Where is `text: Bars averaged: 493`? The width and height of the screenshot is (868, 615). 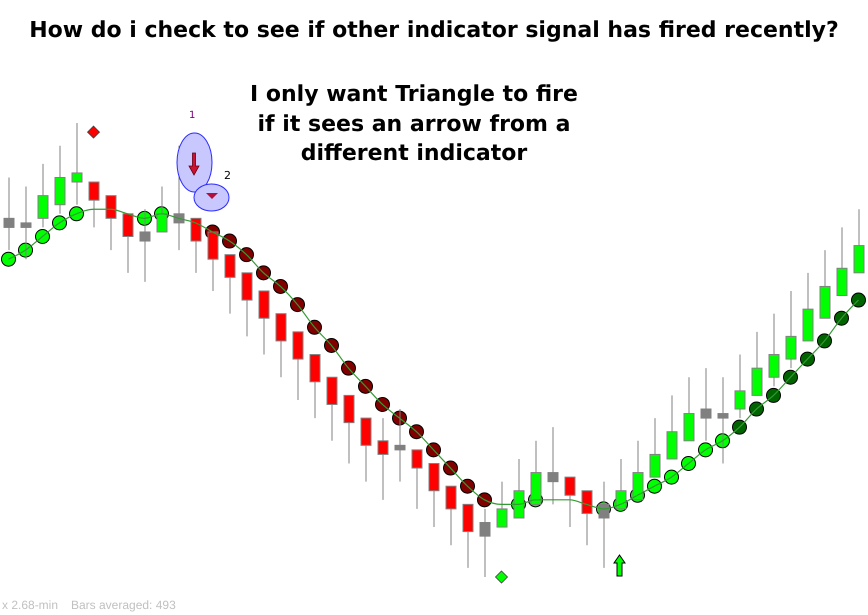 text: Bars averaged: 493 is located at coordinates (123, 605).